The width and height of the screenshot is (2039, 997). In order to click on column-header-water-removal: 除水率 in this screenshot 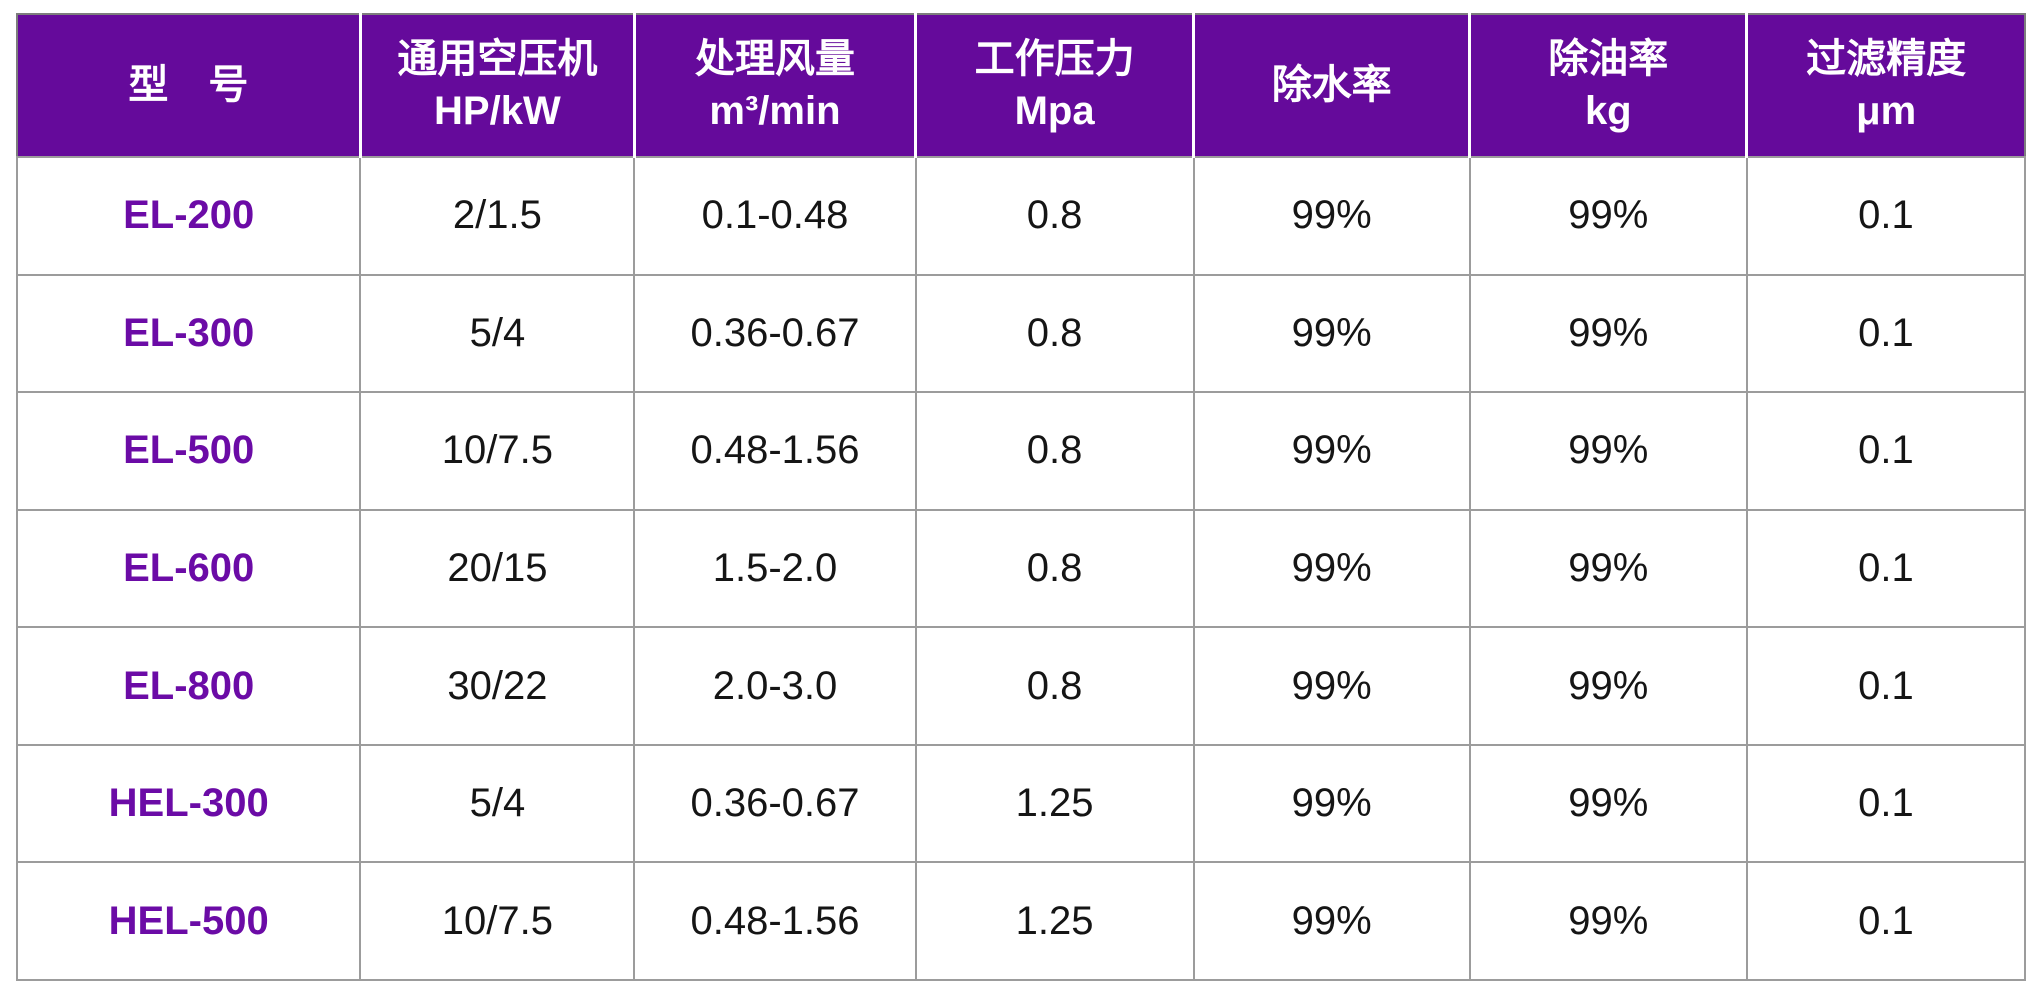, I will do `click(1331, 86)`.